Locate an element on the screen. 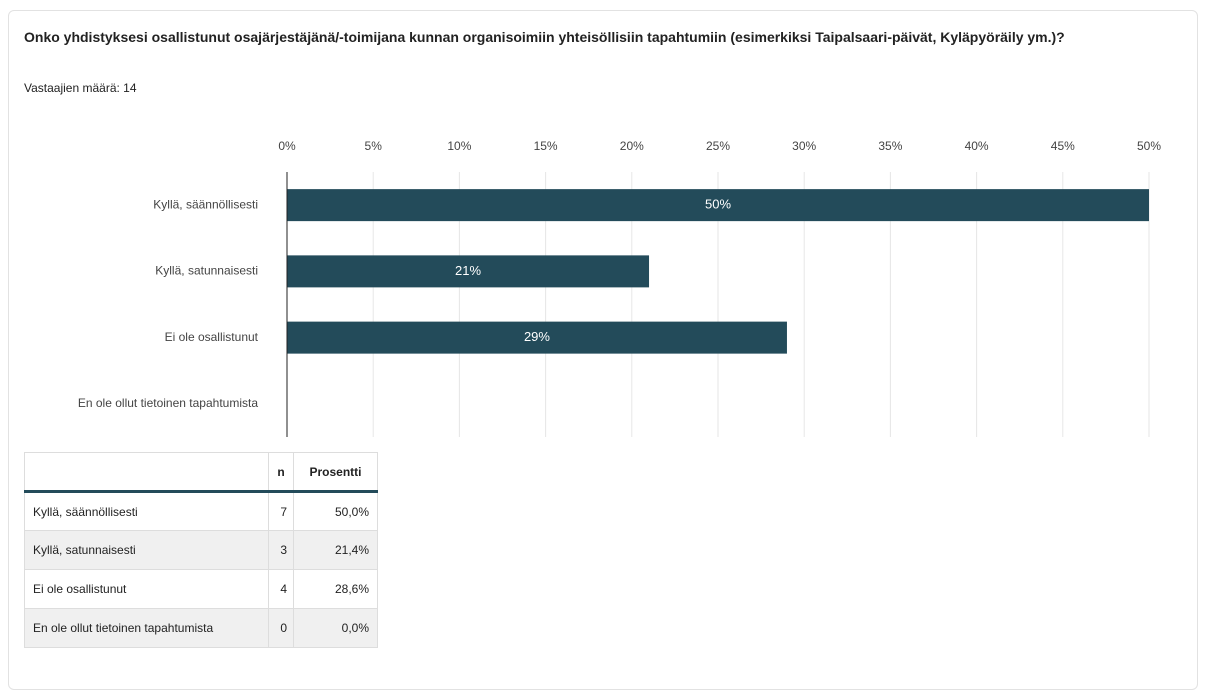  header-row: n Prosentti is located at coordinates (201, 472).